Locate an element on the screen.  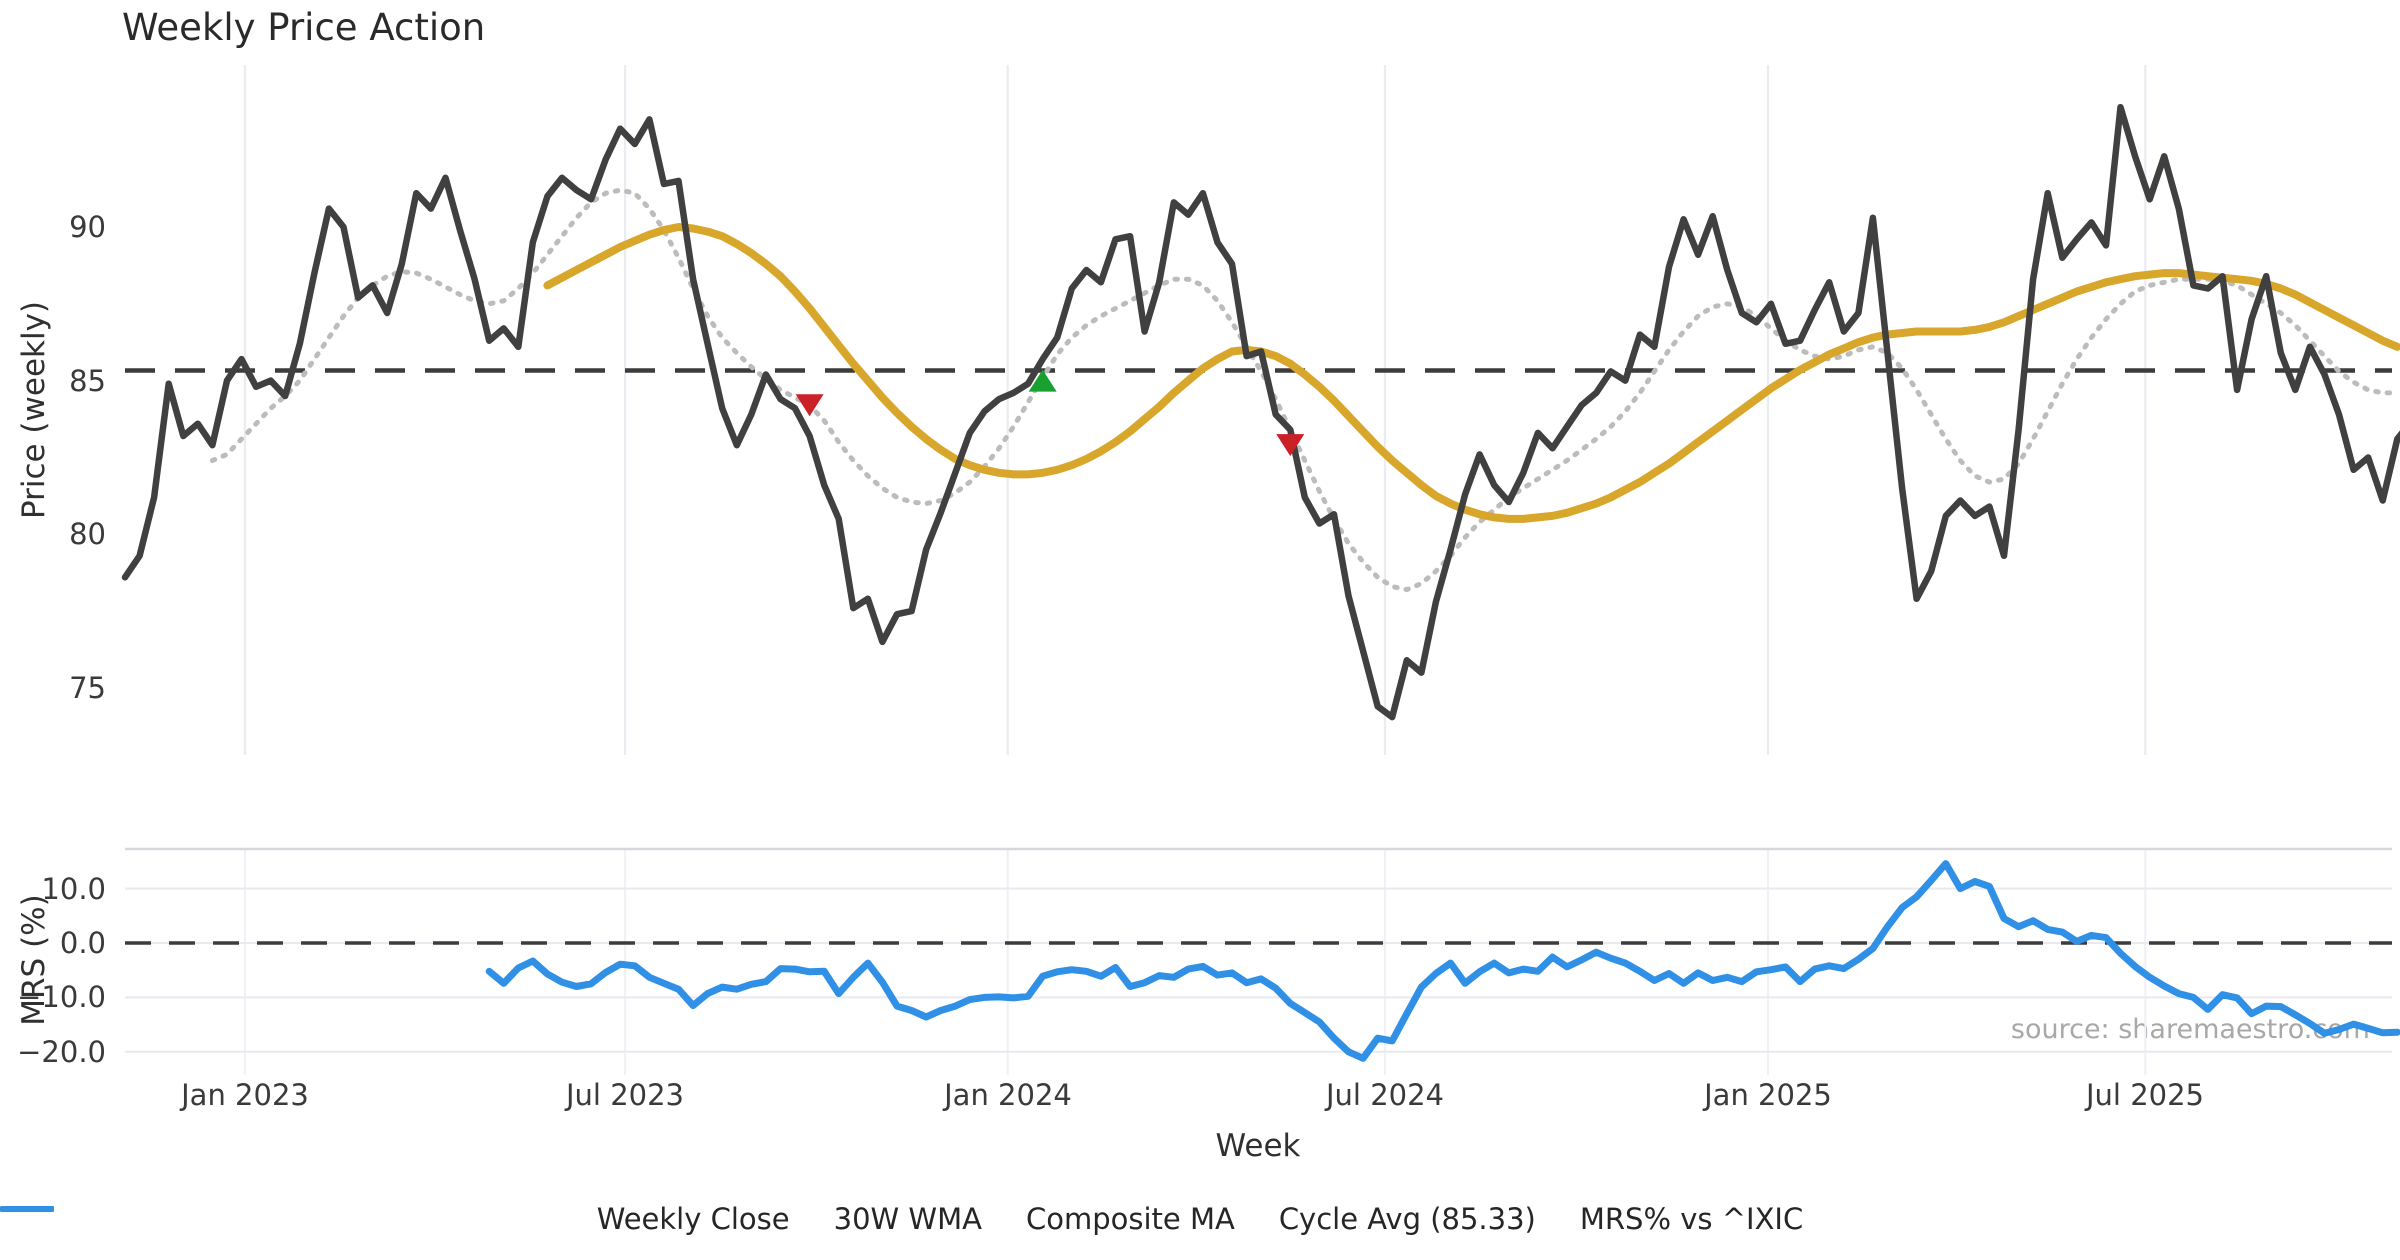
mrs-tick-label: −10.0 is located at coordinates (61, 997).